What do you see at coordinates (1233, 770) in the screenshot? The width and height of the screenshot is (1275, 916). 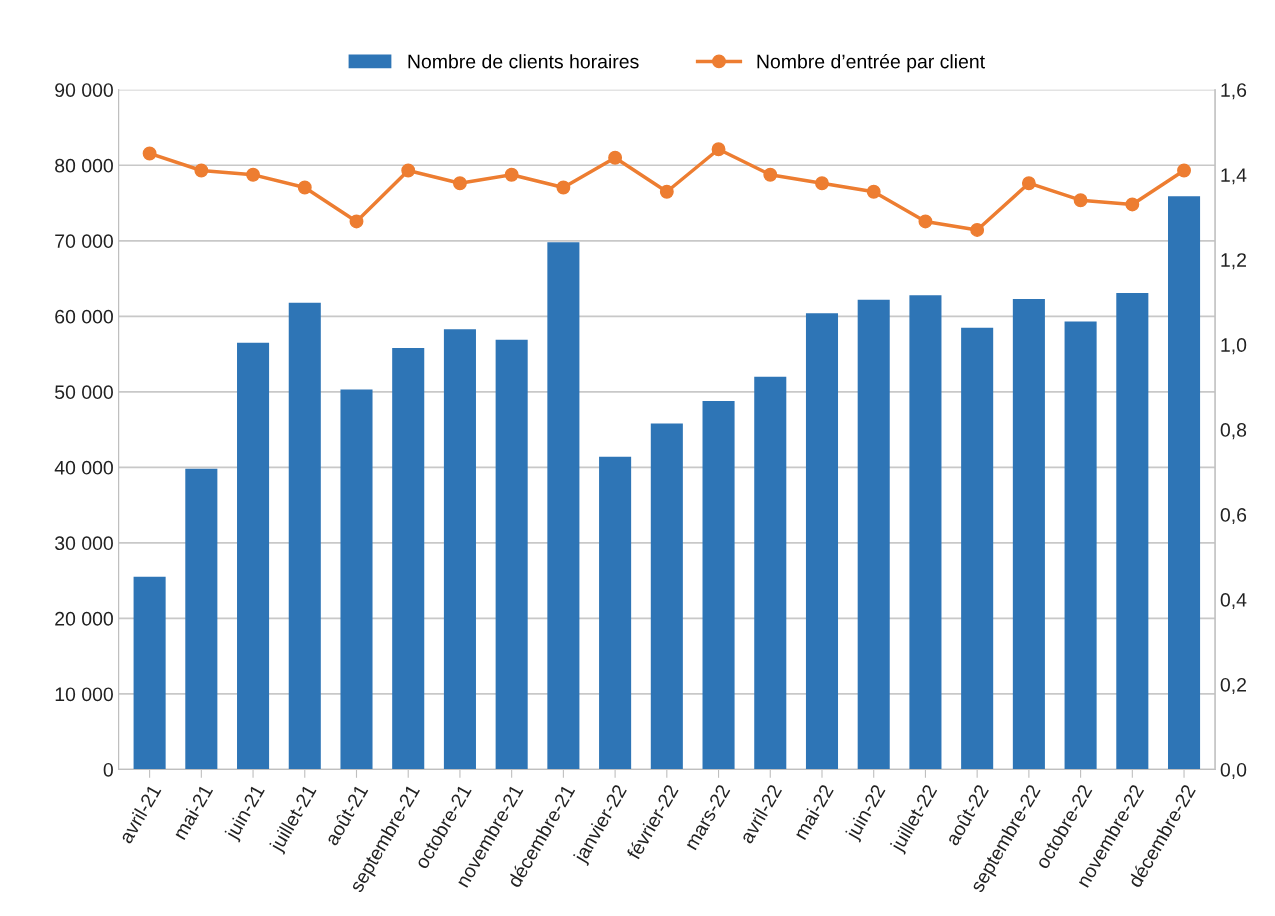 I see `y2-tick-label: 0,0` at bounding box center [1233, 770].